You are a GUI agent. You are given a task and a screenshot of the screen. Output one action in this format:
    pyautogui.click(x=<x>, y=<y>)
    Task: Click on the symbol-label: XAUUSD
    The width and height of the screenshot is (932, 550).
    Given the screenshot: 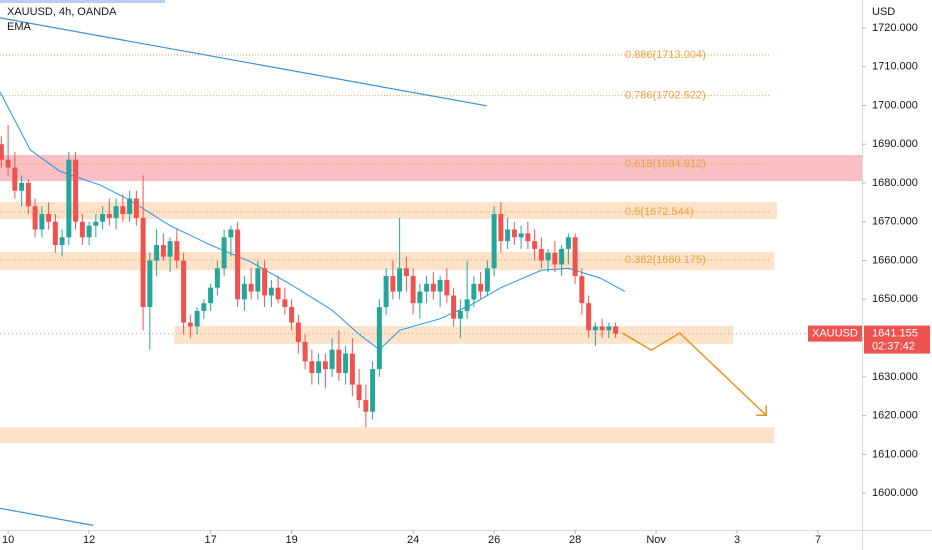 What is the action you would take?
    pyautogui.click(x=835, y=334)
    